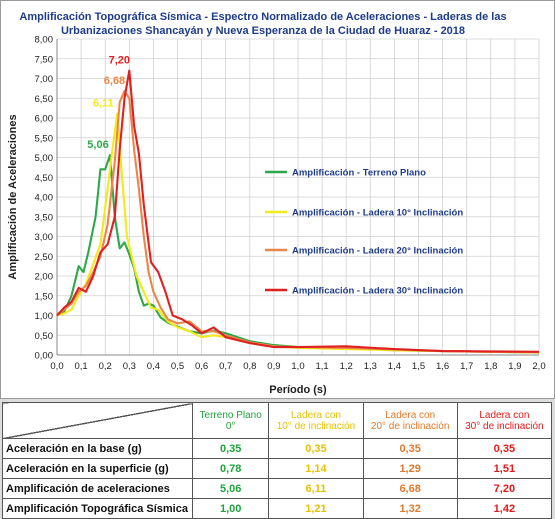  What do you see at coordinates (119, 61) in the screenshot?
I see `peak-label: 7,20` at bounding box center [119, 61].